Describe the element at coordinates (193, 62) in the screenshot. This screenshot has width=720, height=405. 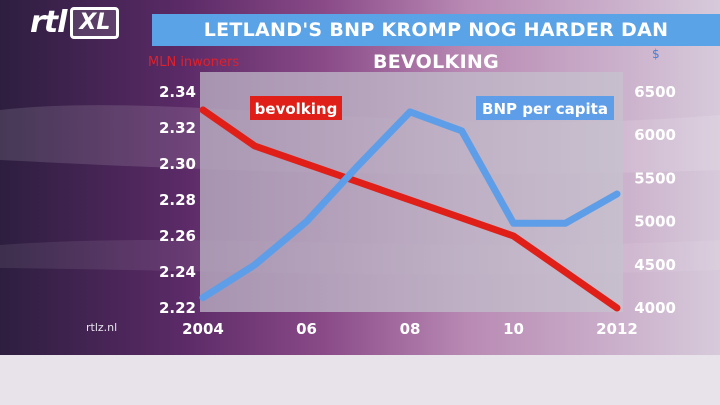
I see `left-axis-label: MLN inwoners` at that location.